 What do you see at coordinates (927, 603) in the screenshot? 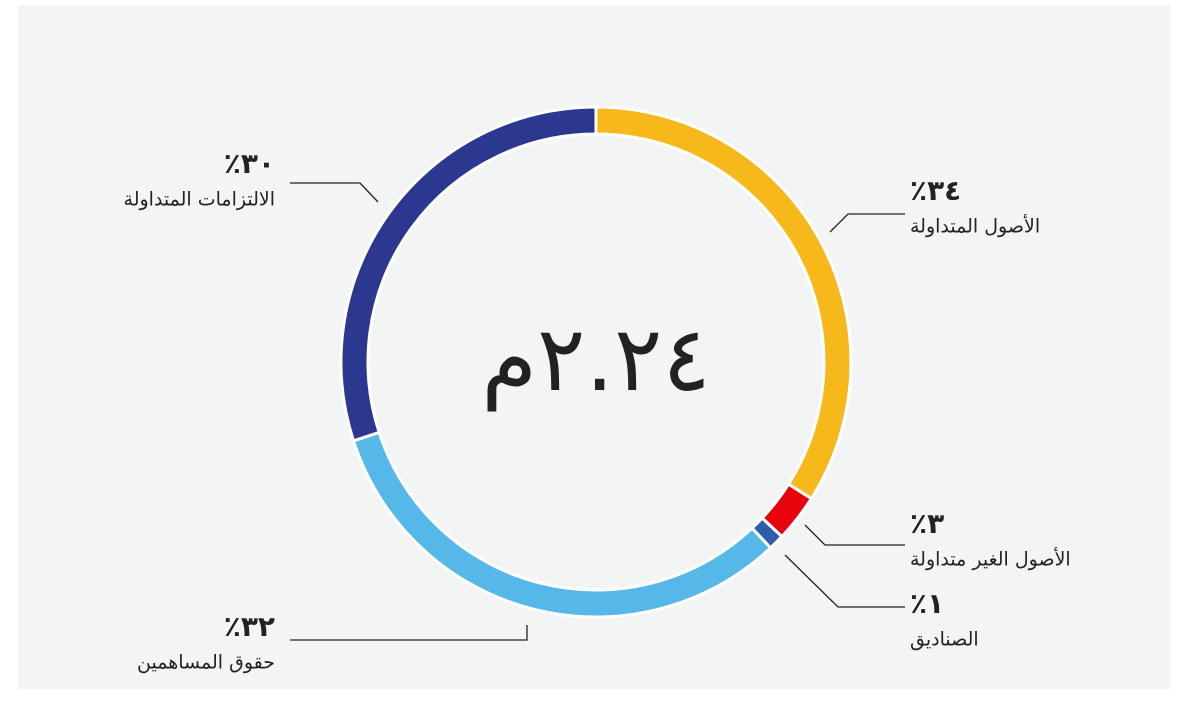
I see `value-label: ٪١` at bounding box center [927, 603].